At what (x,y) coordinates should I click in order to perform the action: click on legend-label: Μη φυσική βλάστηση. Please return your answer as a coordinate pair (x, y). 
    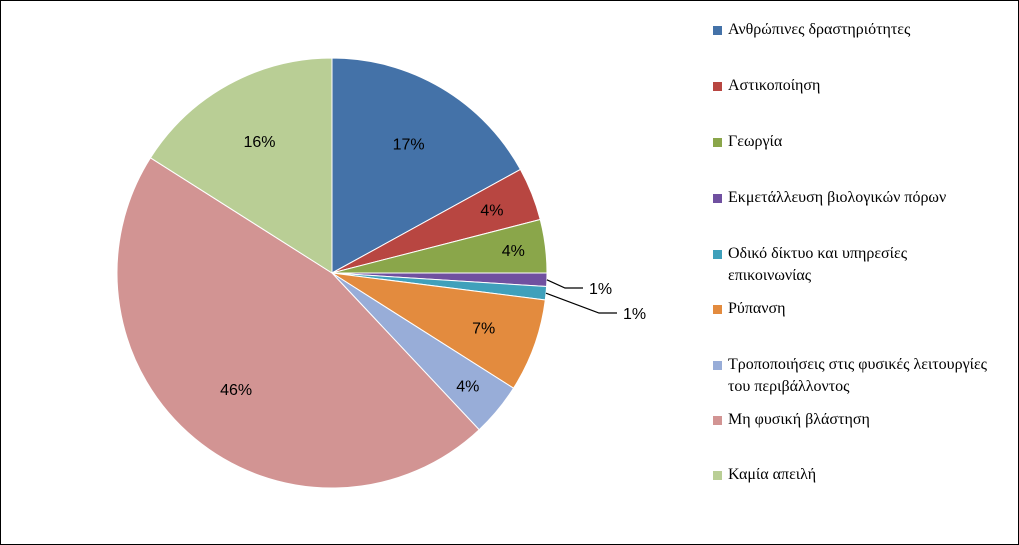
    Looking at the image, I should click on (799, 419).